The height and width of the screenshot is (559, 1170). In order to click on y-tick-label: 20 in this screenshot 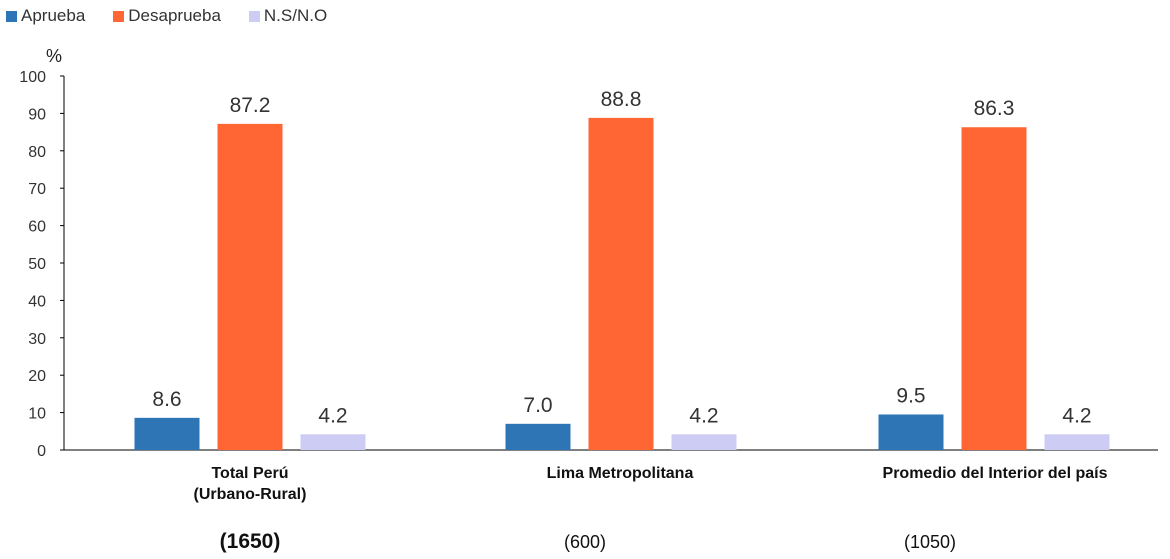, I will do `click(37, 376)`.